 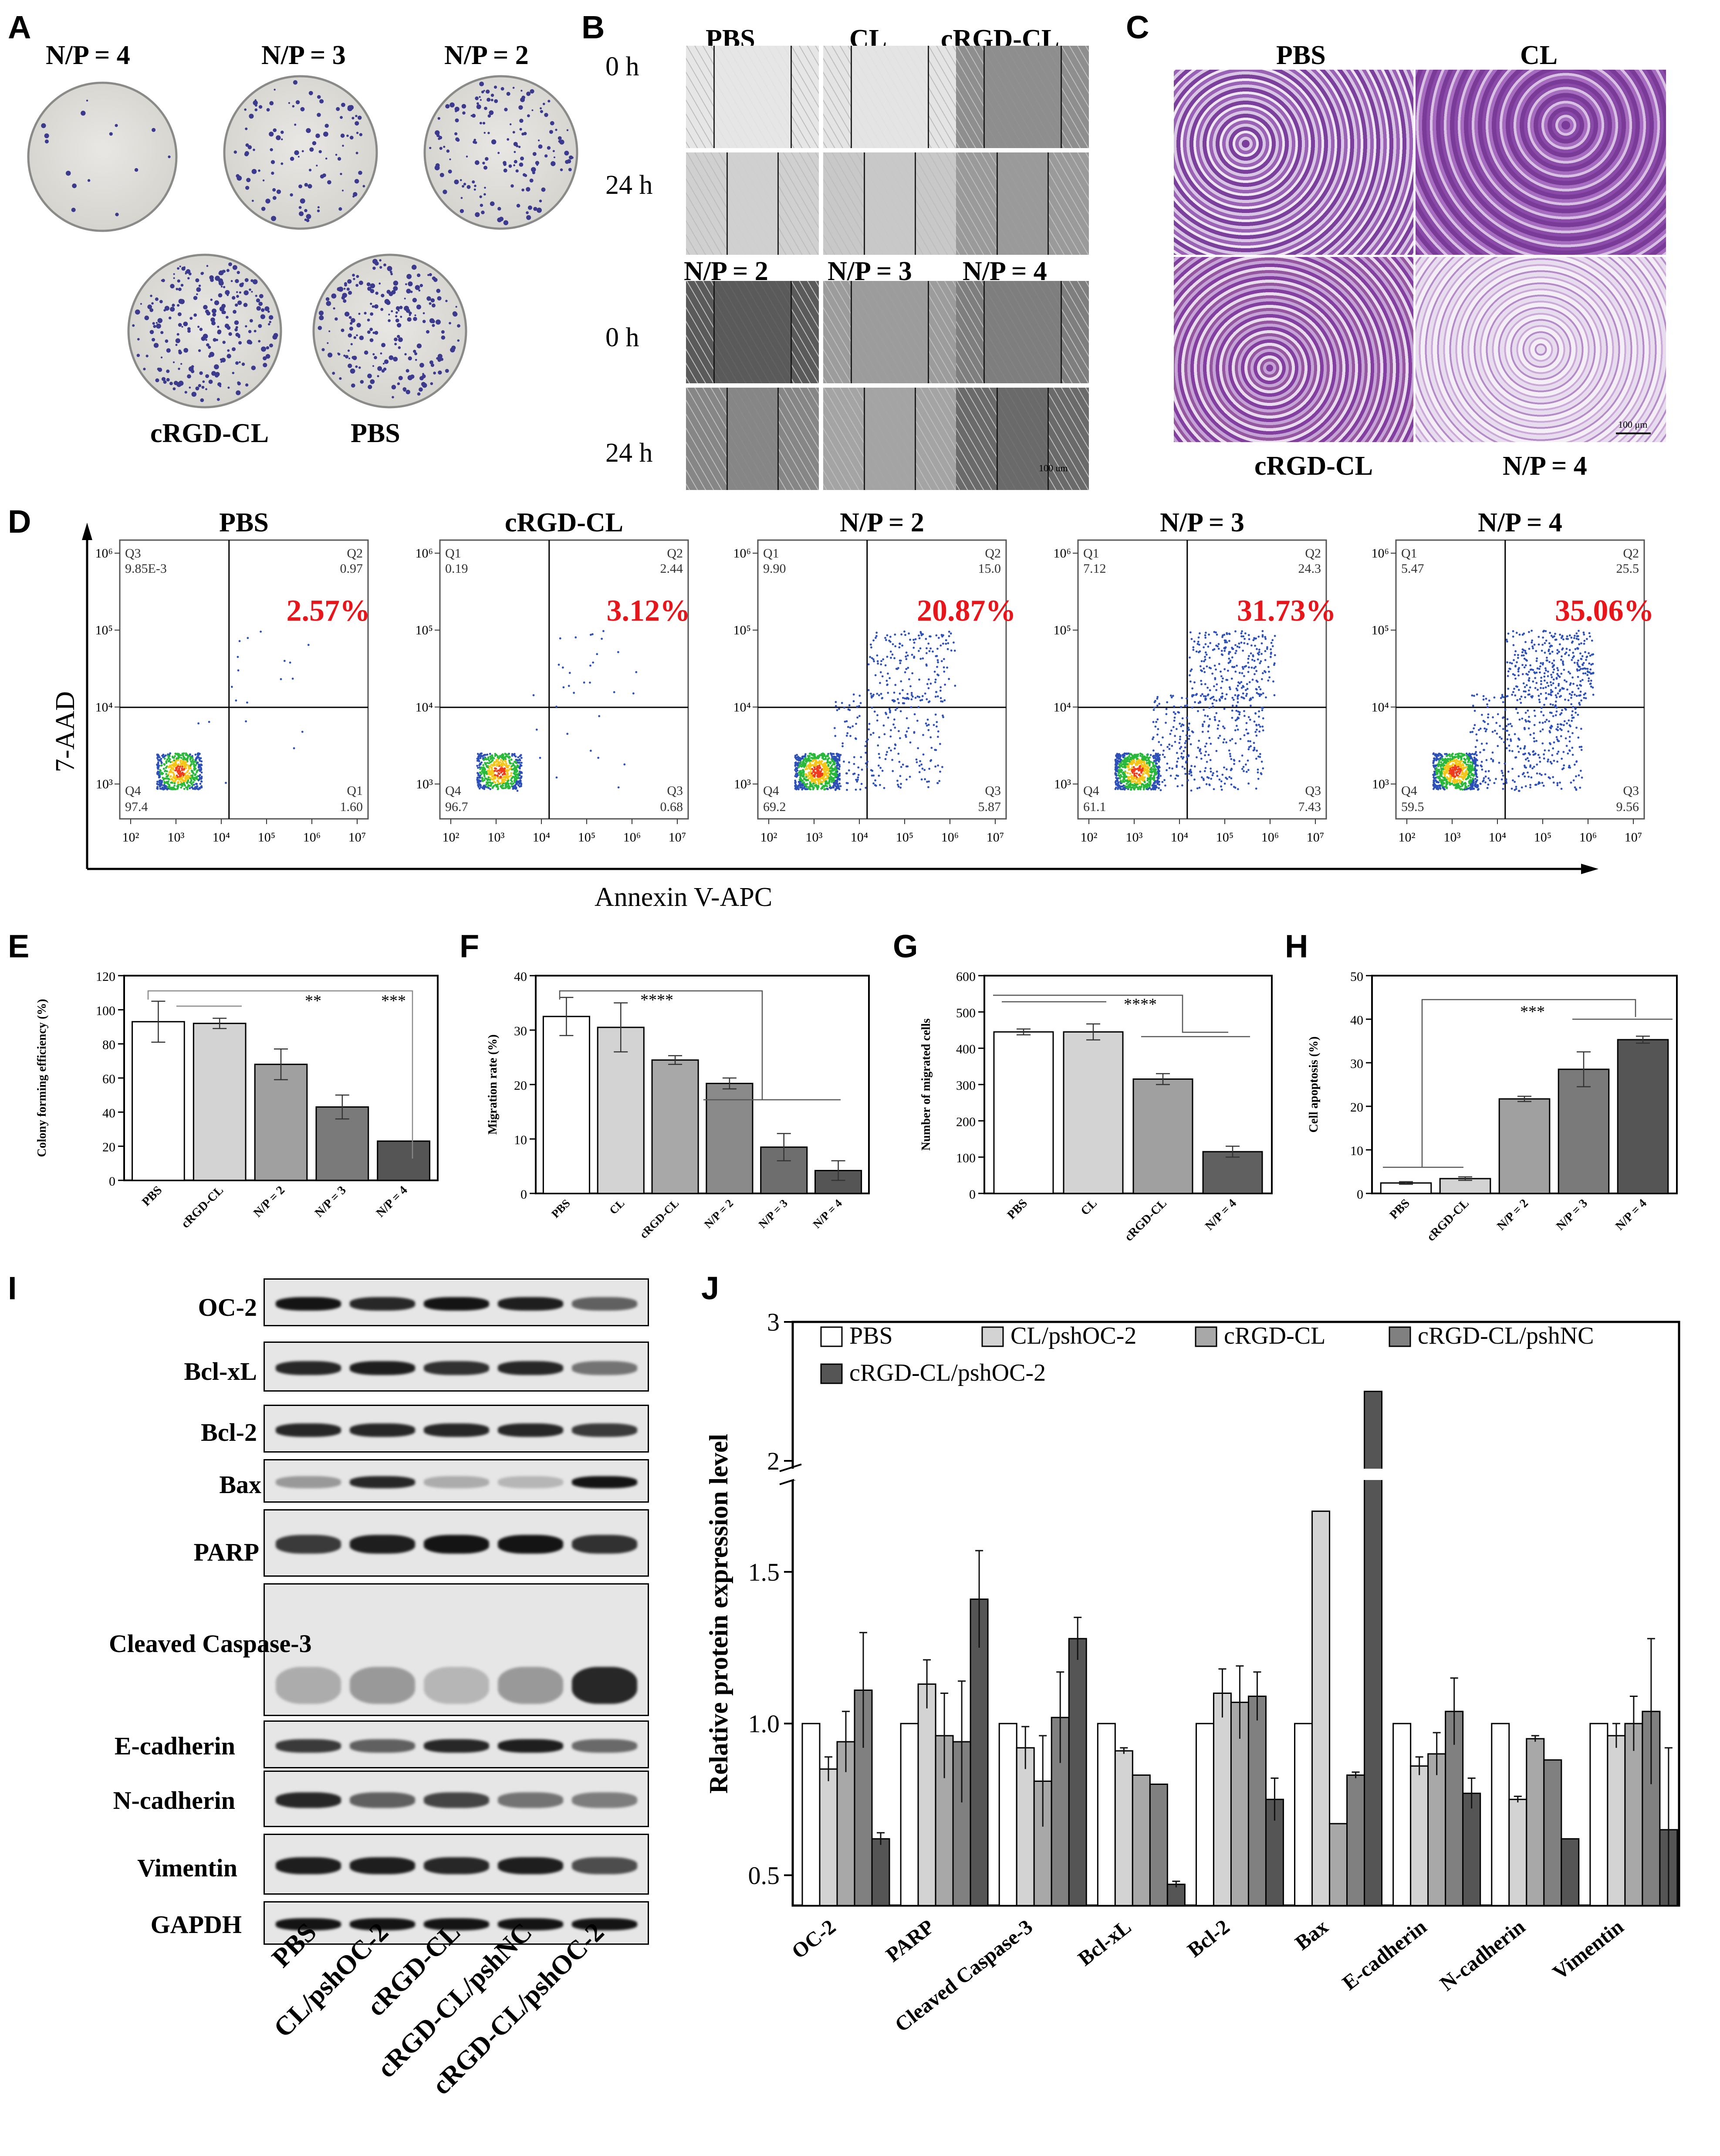 What do you see at coordinates (1138, 27) in the screenshot?
I see `panel-label-c: C` at bounding box center [1138, 27].